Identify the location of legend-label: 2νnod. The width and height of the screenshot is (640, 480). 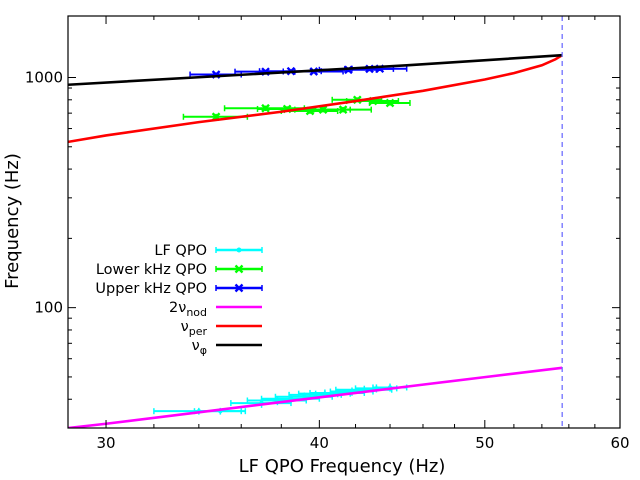
(188, 309).